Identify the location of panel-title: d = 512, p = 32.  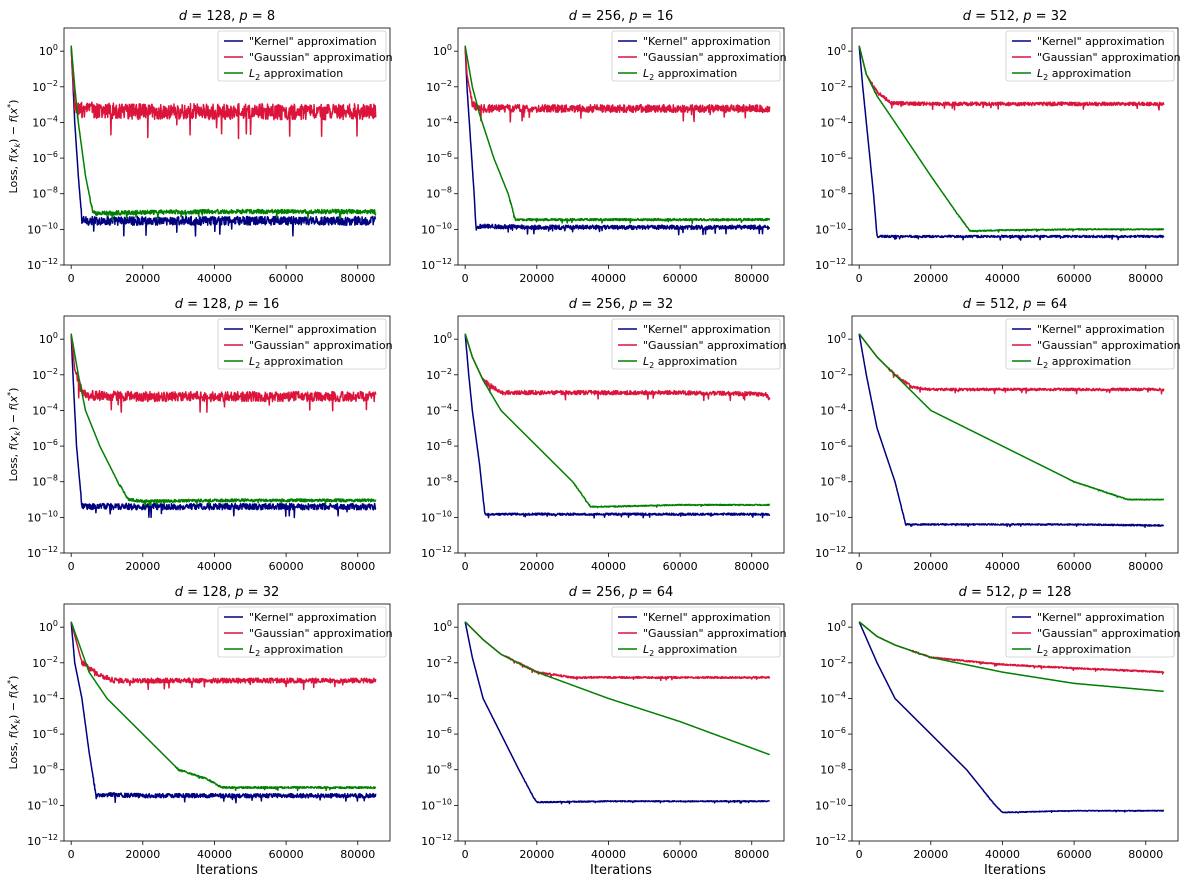
(1015, 16).